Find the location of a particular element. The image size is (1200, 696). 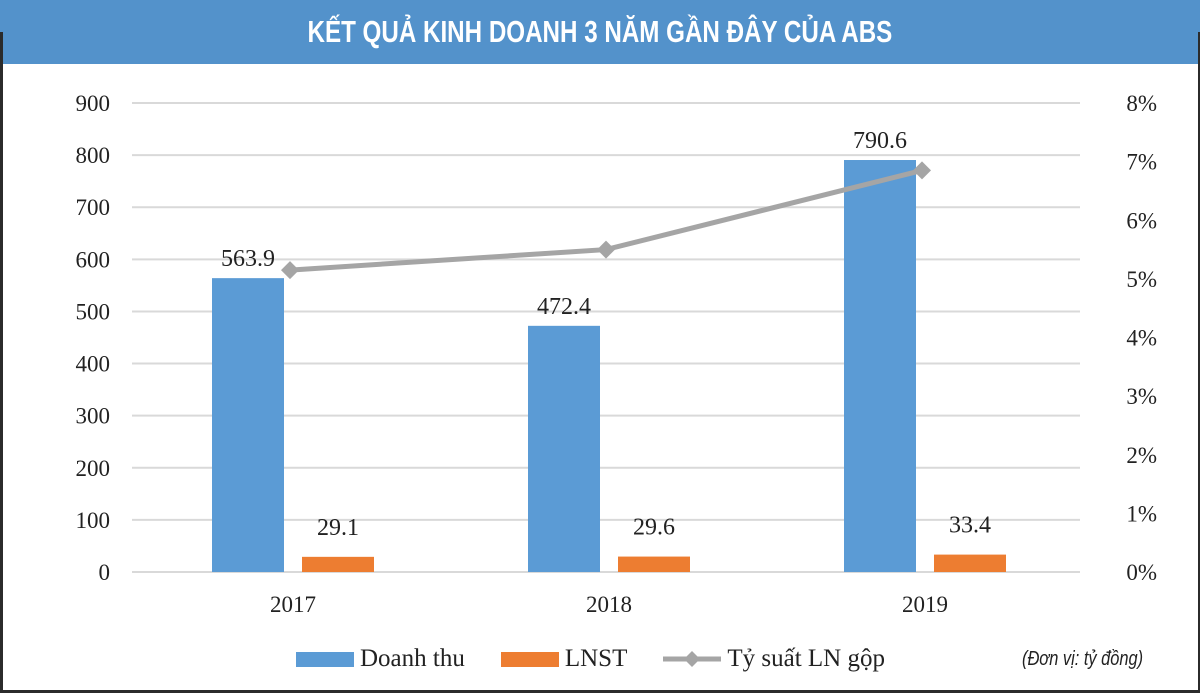

x-axis-labels: 2017 2018 2019 is located at coordinates (609, 604).